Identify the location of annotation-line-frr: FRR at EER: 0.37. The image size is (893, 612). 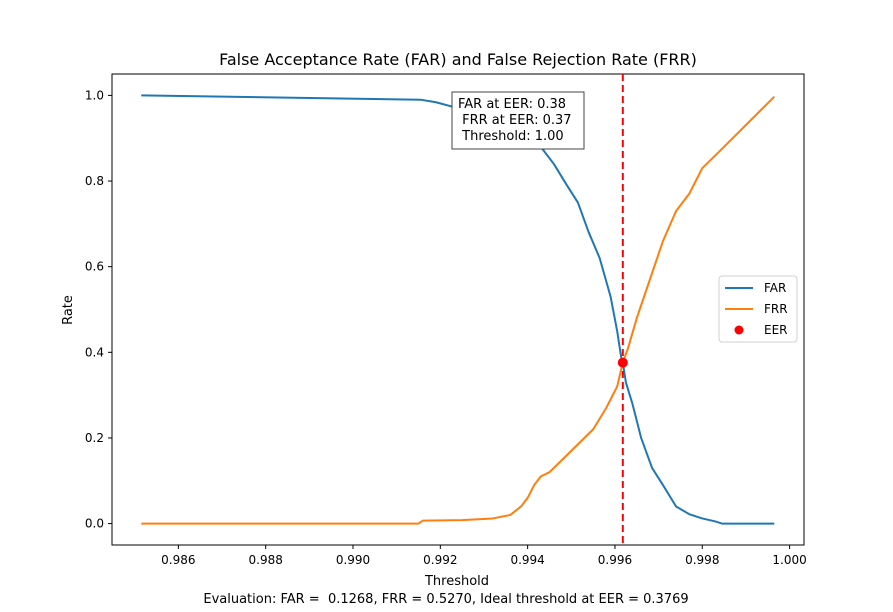
(515, 120).